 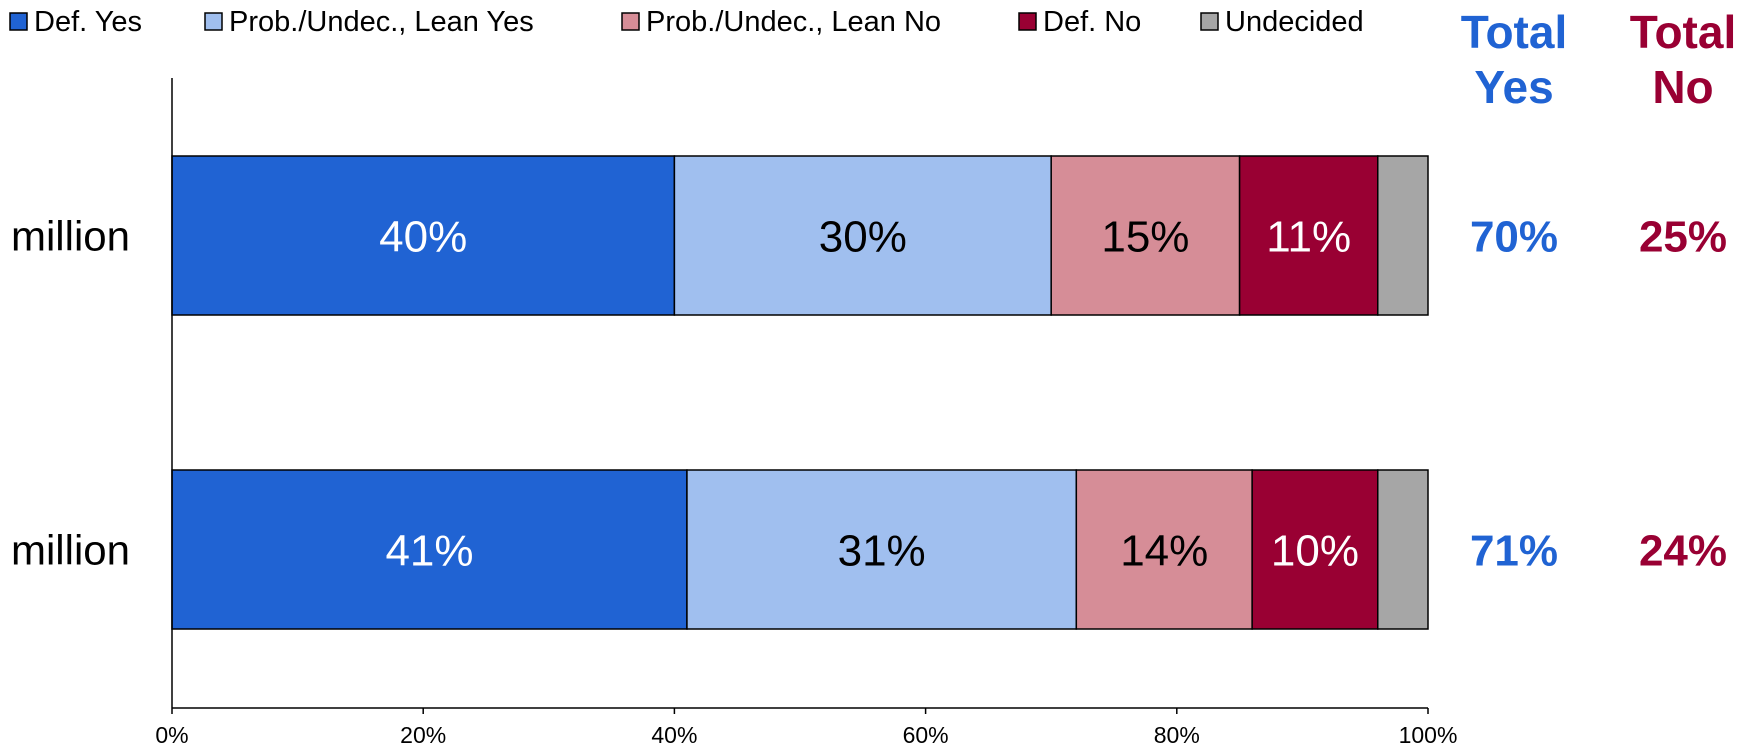 I want to click on data-label-1-1: 31%, so click(x=882, y=551).